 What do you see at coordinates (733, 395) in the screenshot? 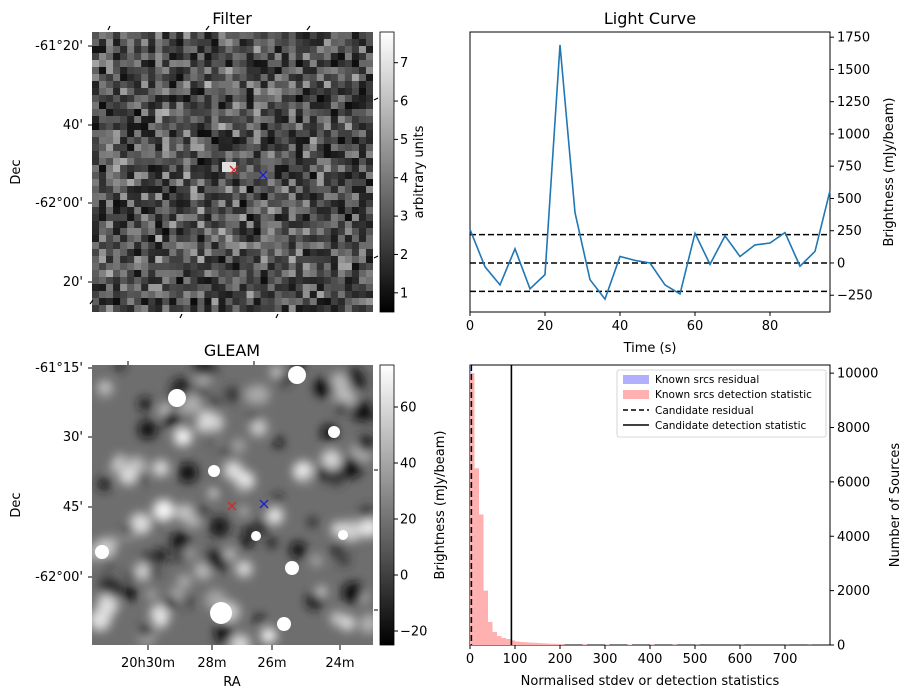
I see `legend-label: Known srcs detection statistic` at bounding box center [733, 395].